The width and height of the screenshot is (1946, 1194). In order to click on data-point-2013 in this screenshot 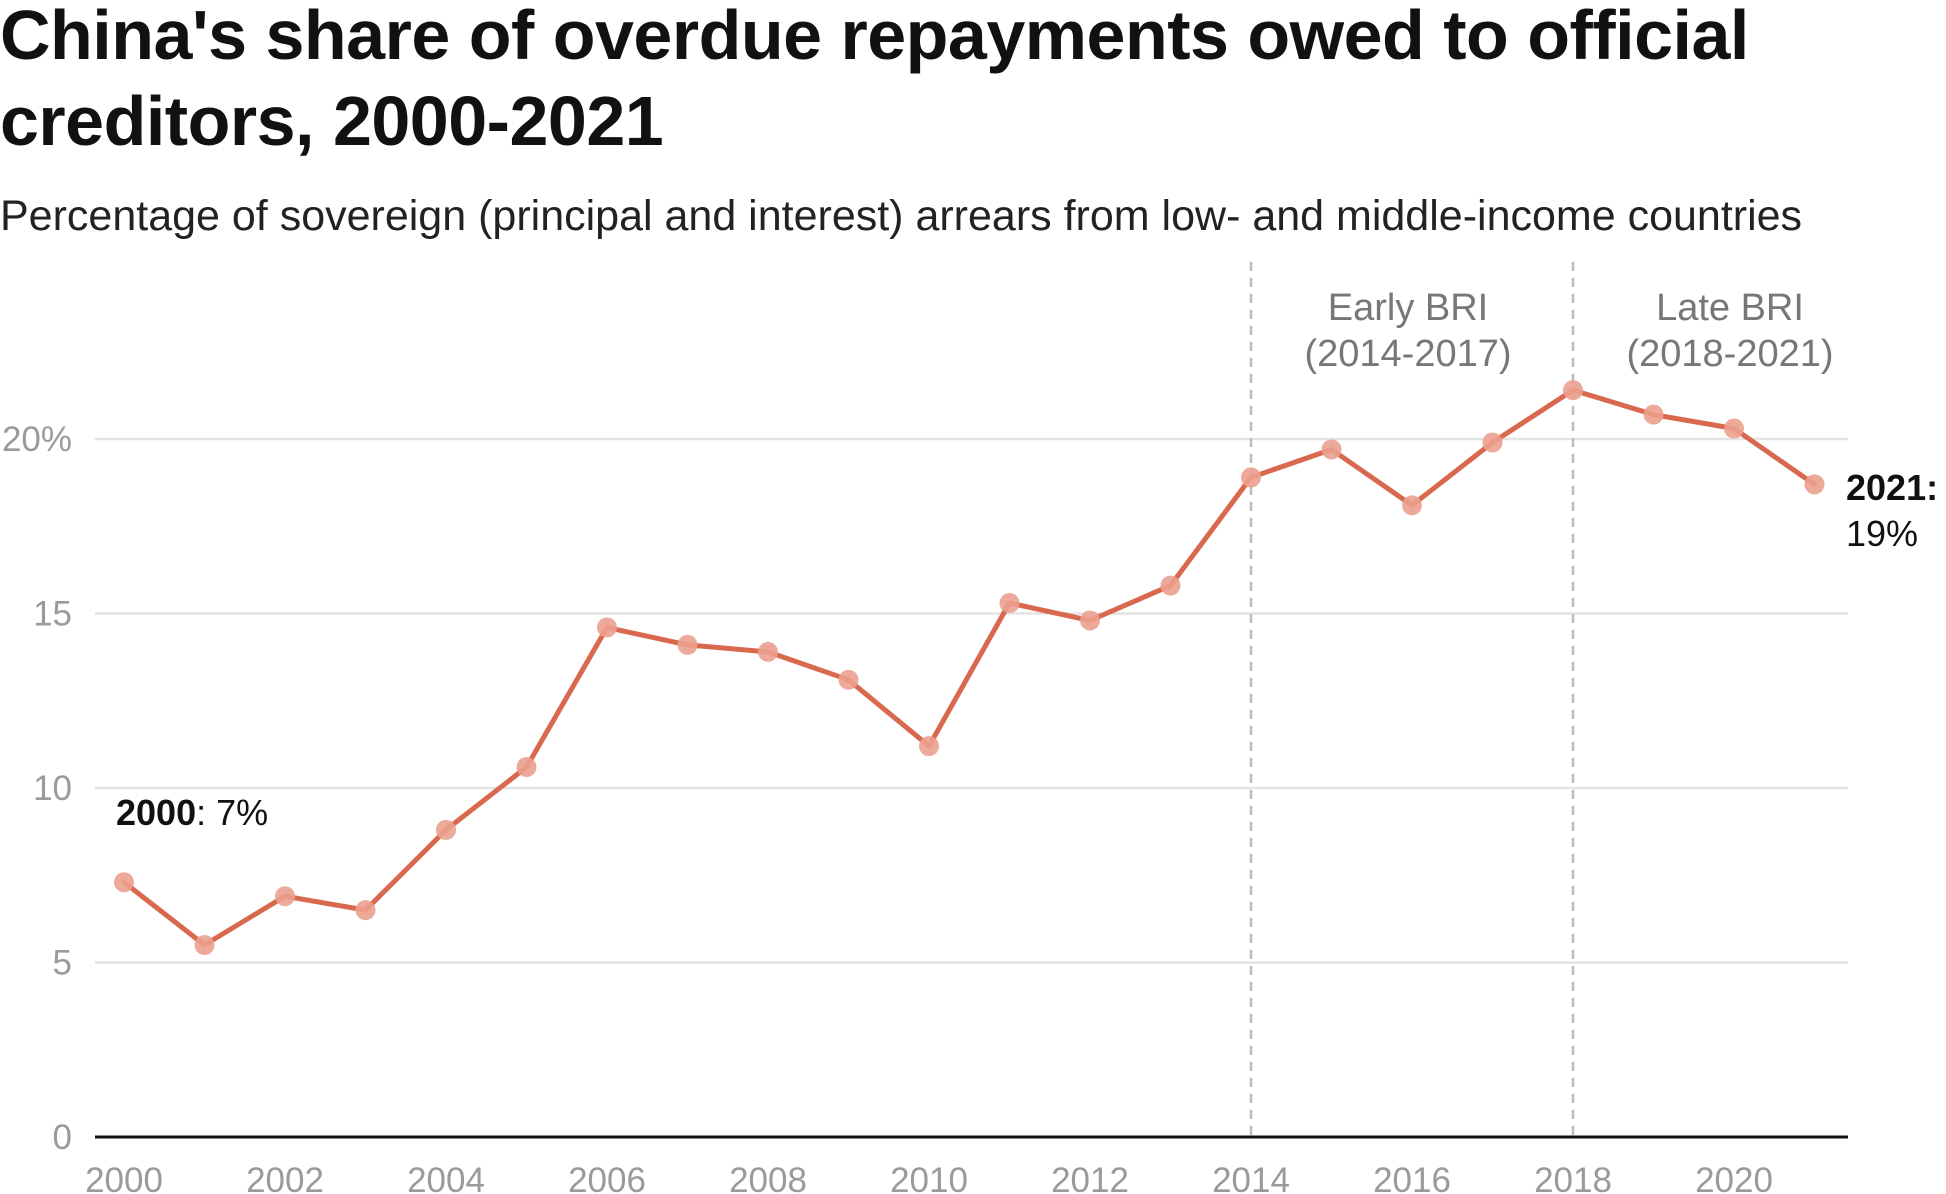, I will do `click(1170, 585)`.